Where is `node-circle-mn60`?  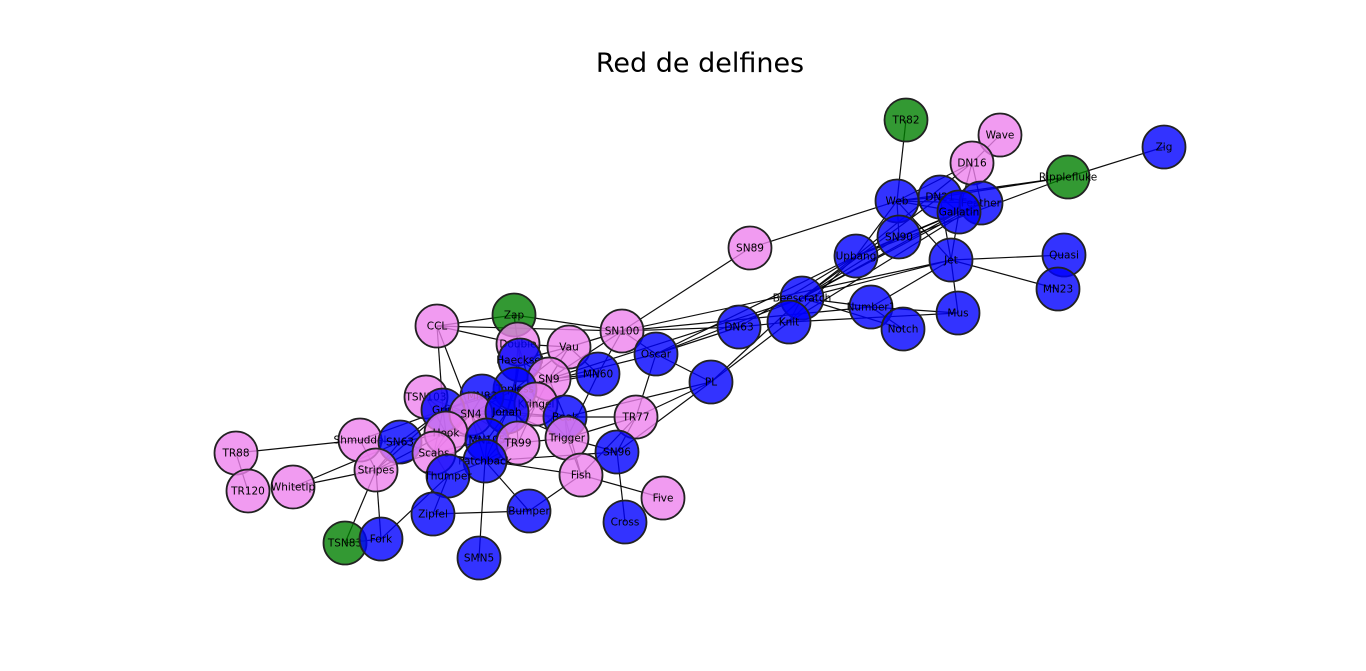
node-circle-mn60 is located at coordinates (598, 374).